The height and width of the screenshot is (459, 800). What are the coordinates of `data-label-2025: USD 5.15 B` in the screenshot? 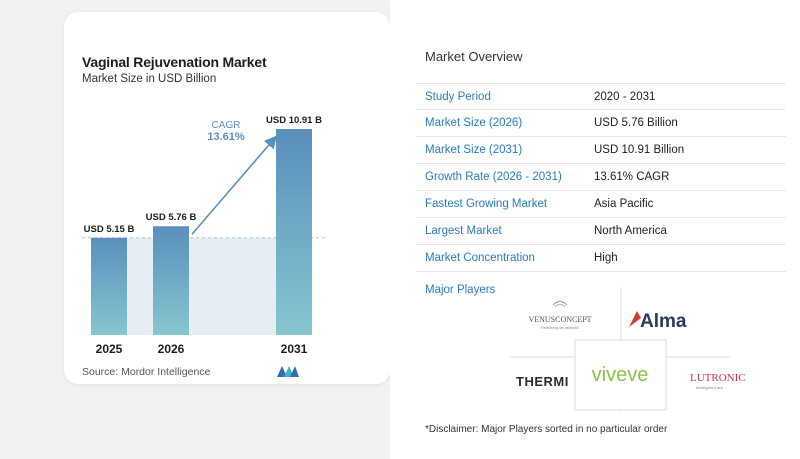 It's located at (109, 229).